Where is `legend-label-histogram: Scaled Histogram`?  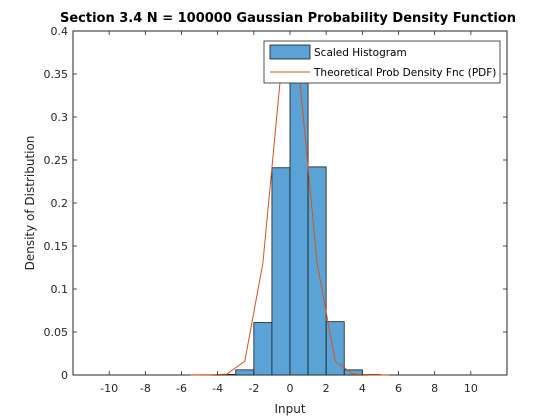 legend-label-histogram: Scaled Histogram is located at coordinates (360, 53).